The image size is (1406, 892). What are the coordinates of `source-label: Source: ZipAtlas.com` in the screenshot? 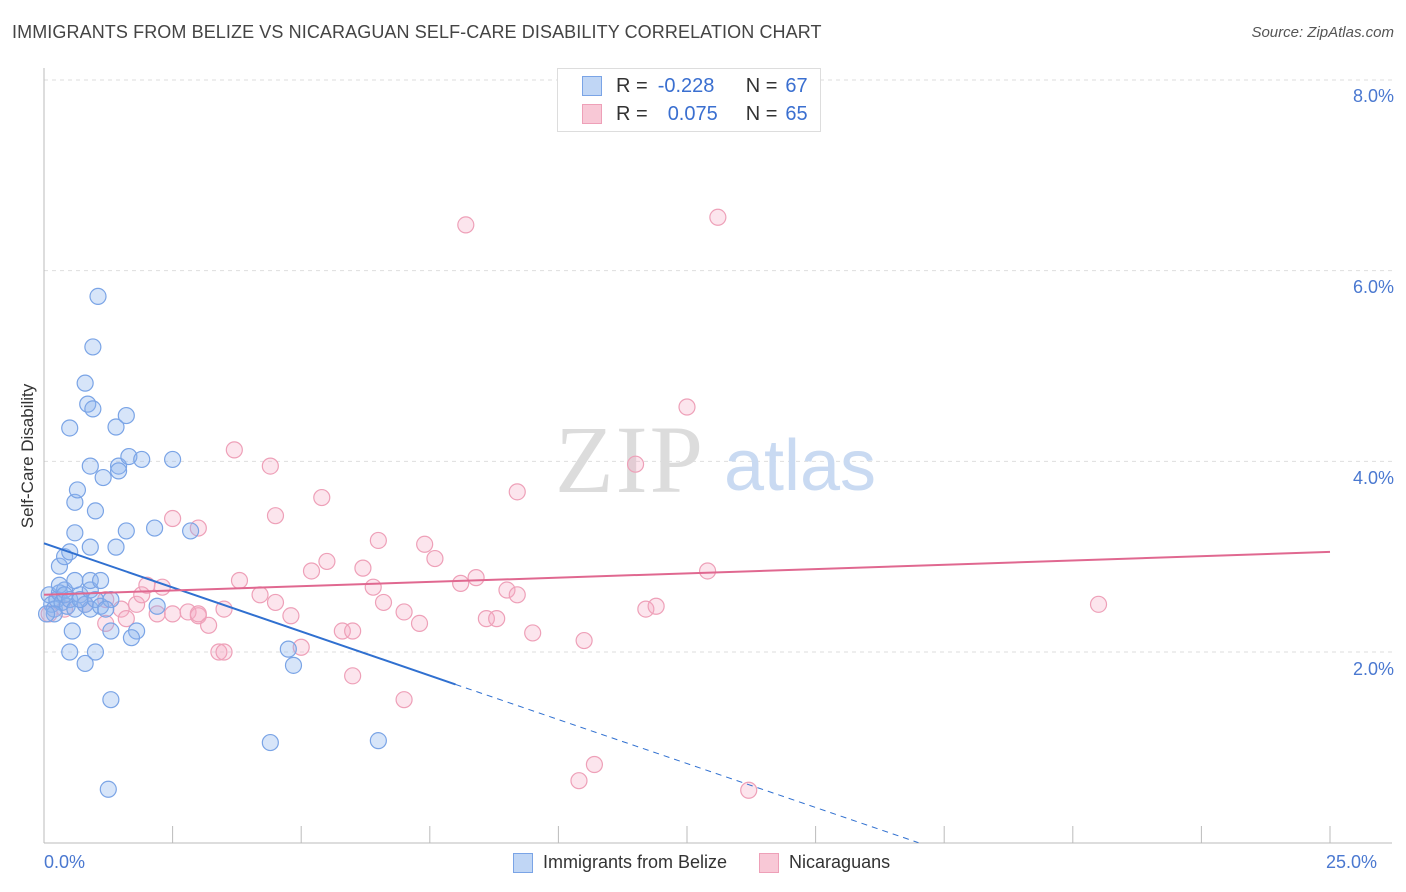 It's located at (1322, 32).